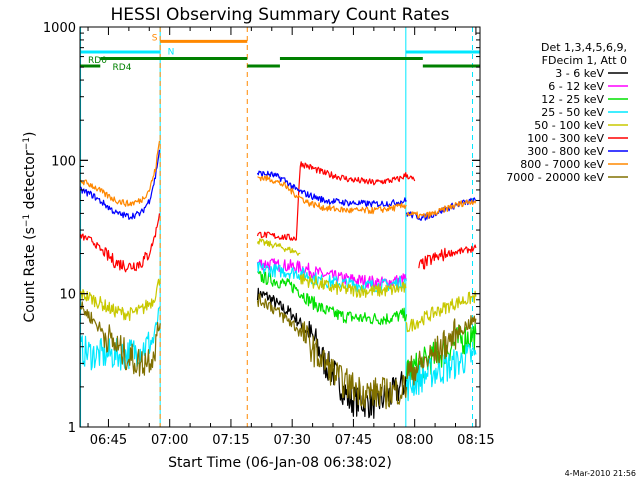  Describe the element at coordinates (572, 99) in the screenshot. I see `legend-label: 12 - 25 keV` at that location.